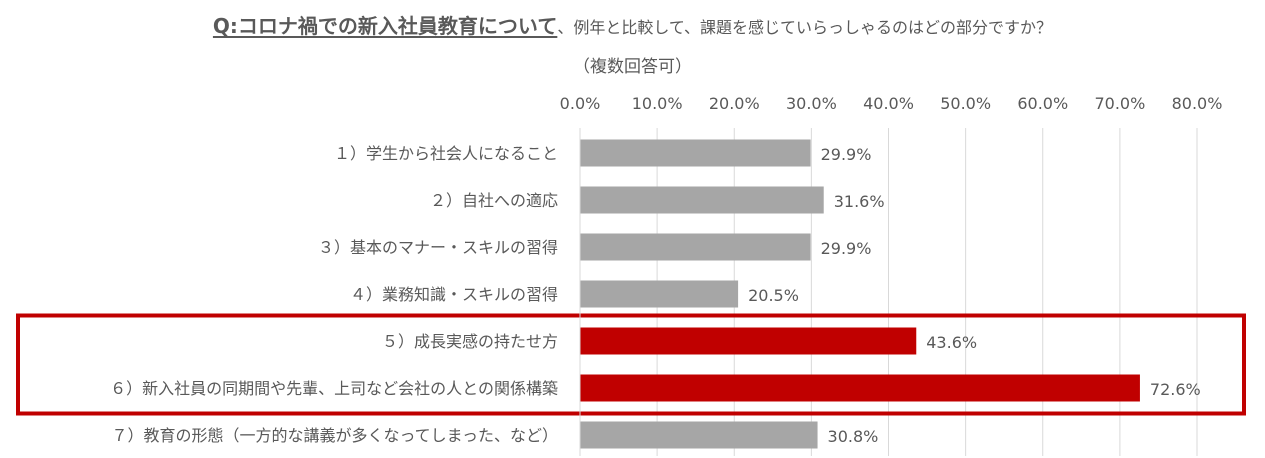  What do you see at coordinates (657, 103) in the screenshot?
I see `x-tick-label: 10.0%` at bounding box center [657, 103].